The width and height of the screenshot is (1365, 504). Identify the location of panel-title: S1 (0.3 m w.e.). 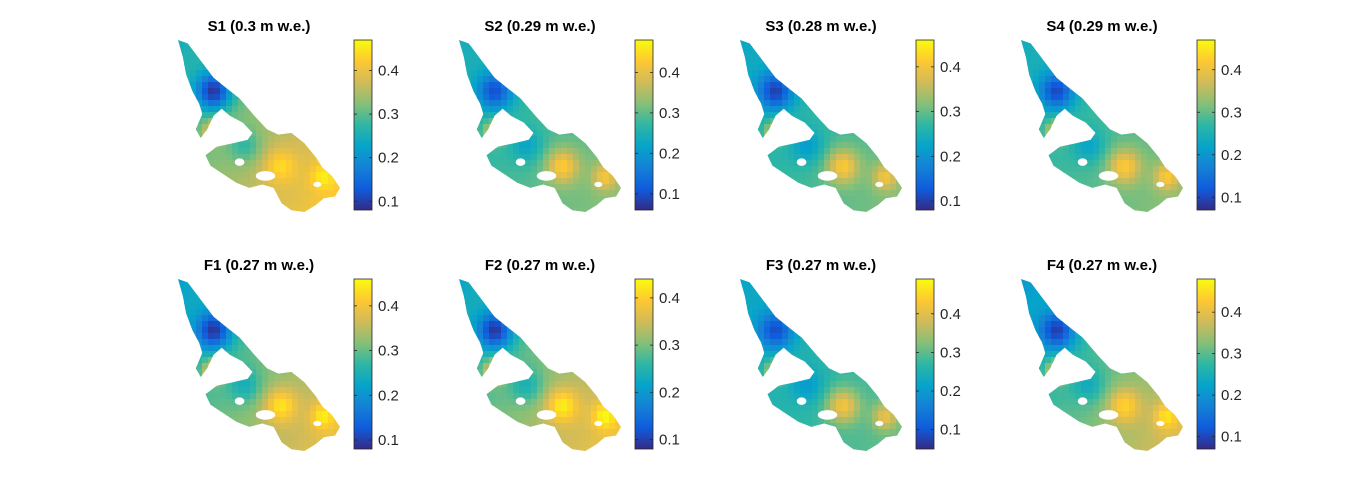
(259, 26).